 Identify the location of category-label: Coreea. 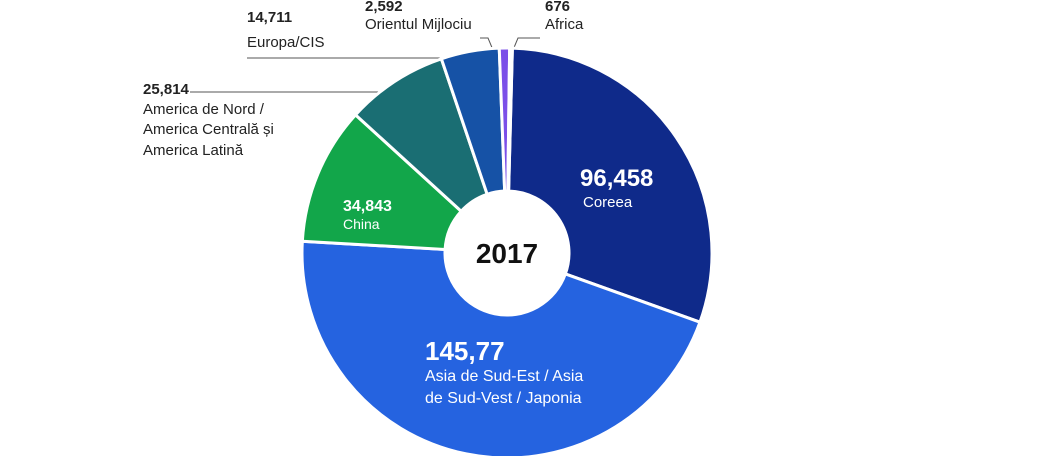
(608, 202).